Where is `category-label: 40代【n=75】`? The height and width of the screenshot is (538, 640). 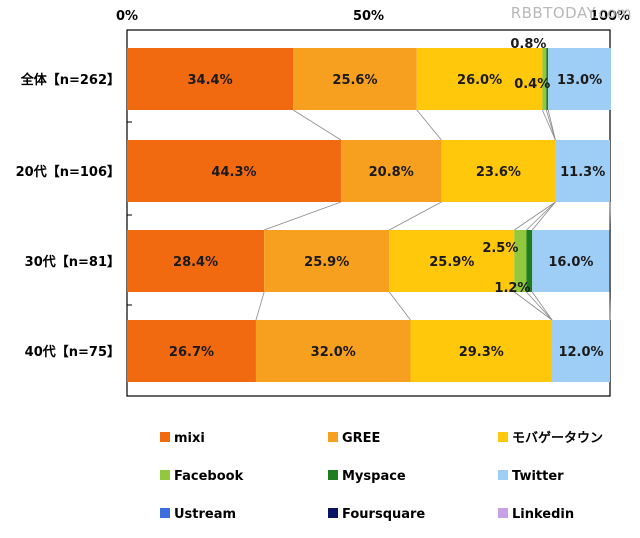
category-label: 40代【n=75】 is located at coordinates (72, 352).